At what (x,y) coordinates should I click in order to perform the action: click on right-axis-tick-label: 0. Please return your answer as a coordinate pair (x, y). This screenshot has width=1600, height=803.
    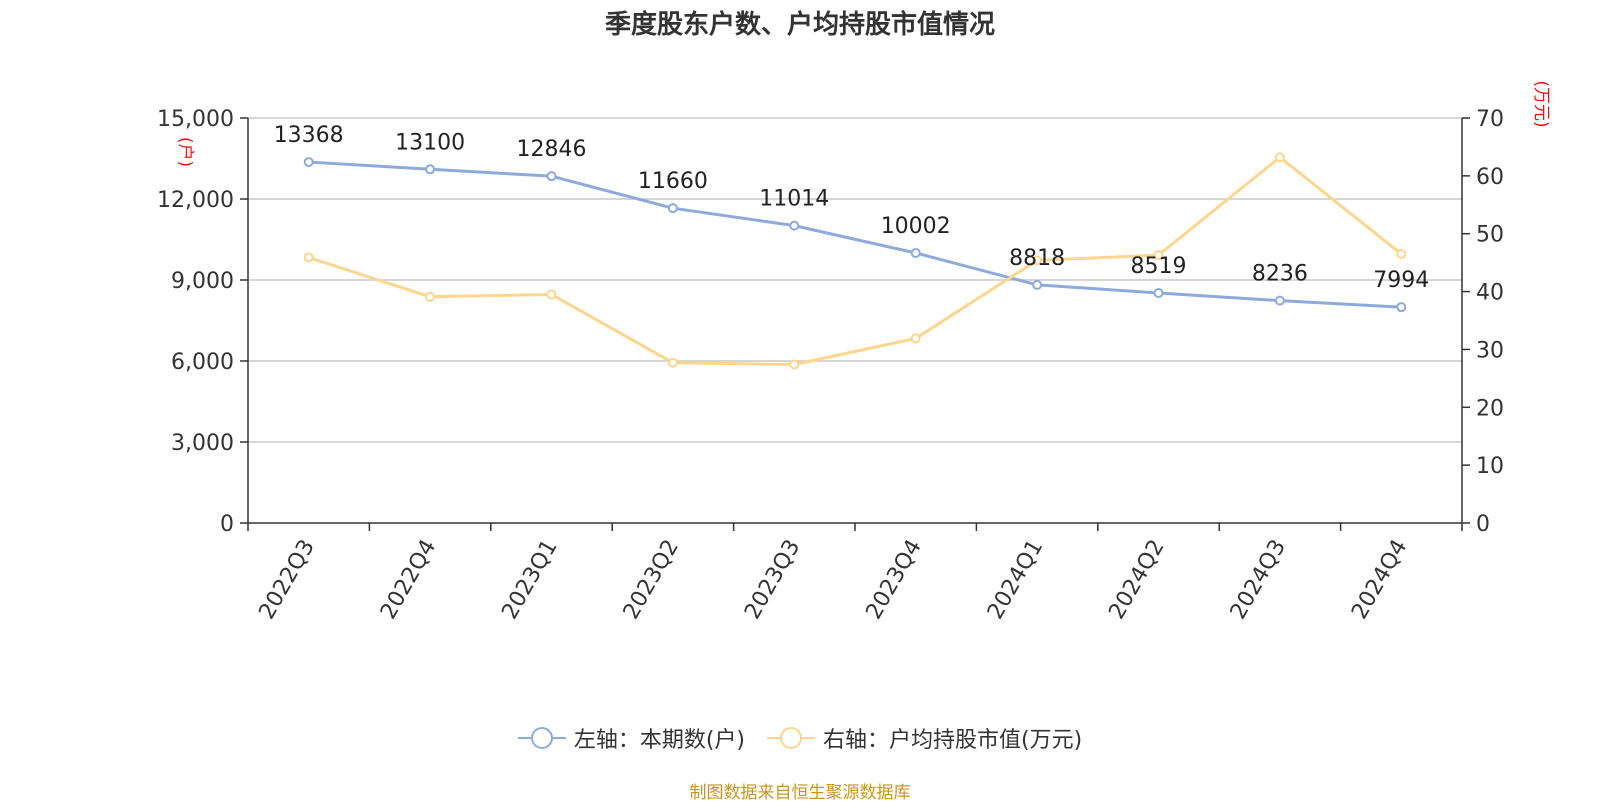
    Looking at the image, I should click on (1483, 524).